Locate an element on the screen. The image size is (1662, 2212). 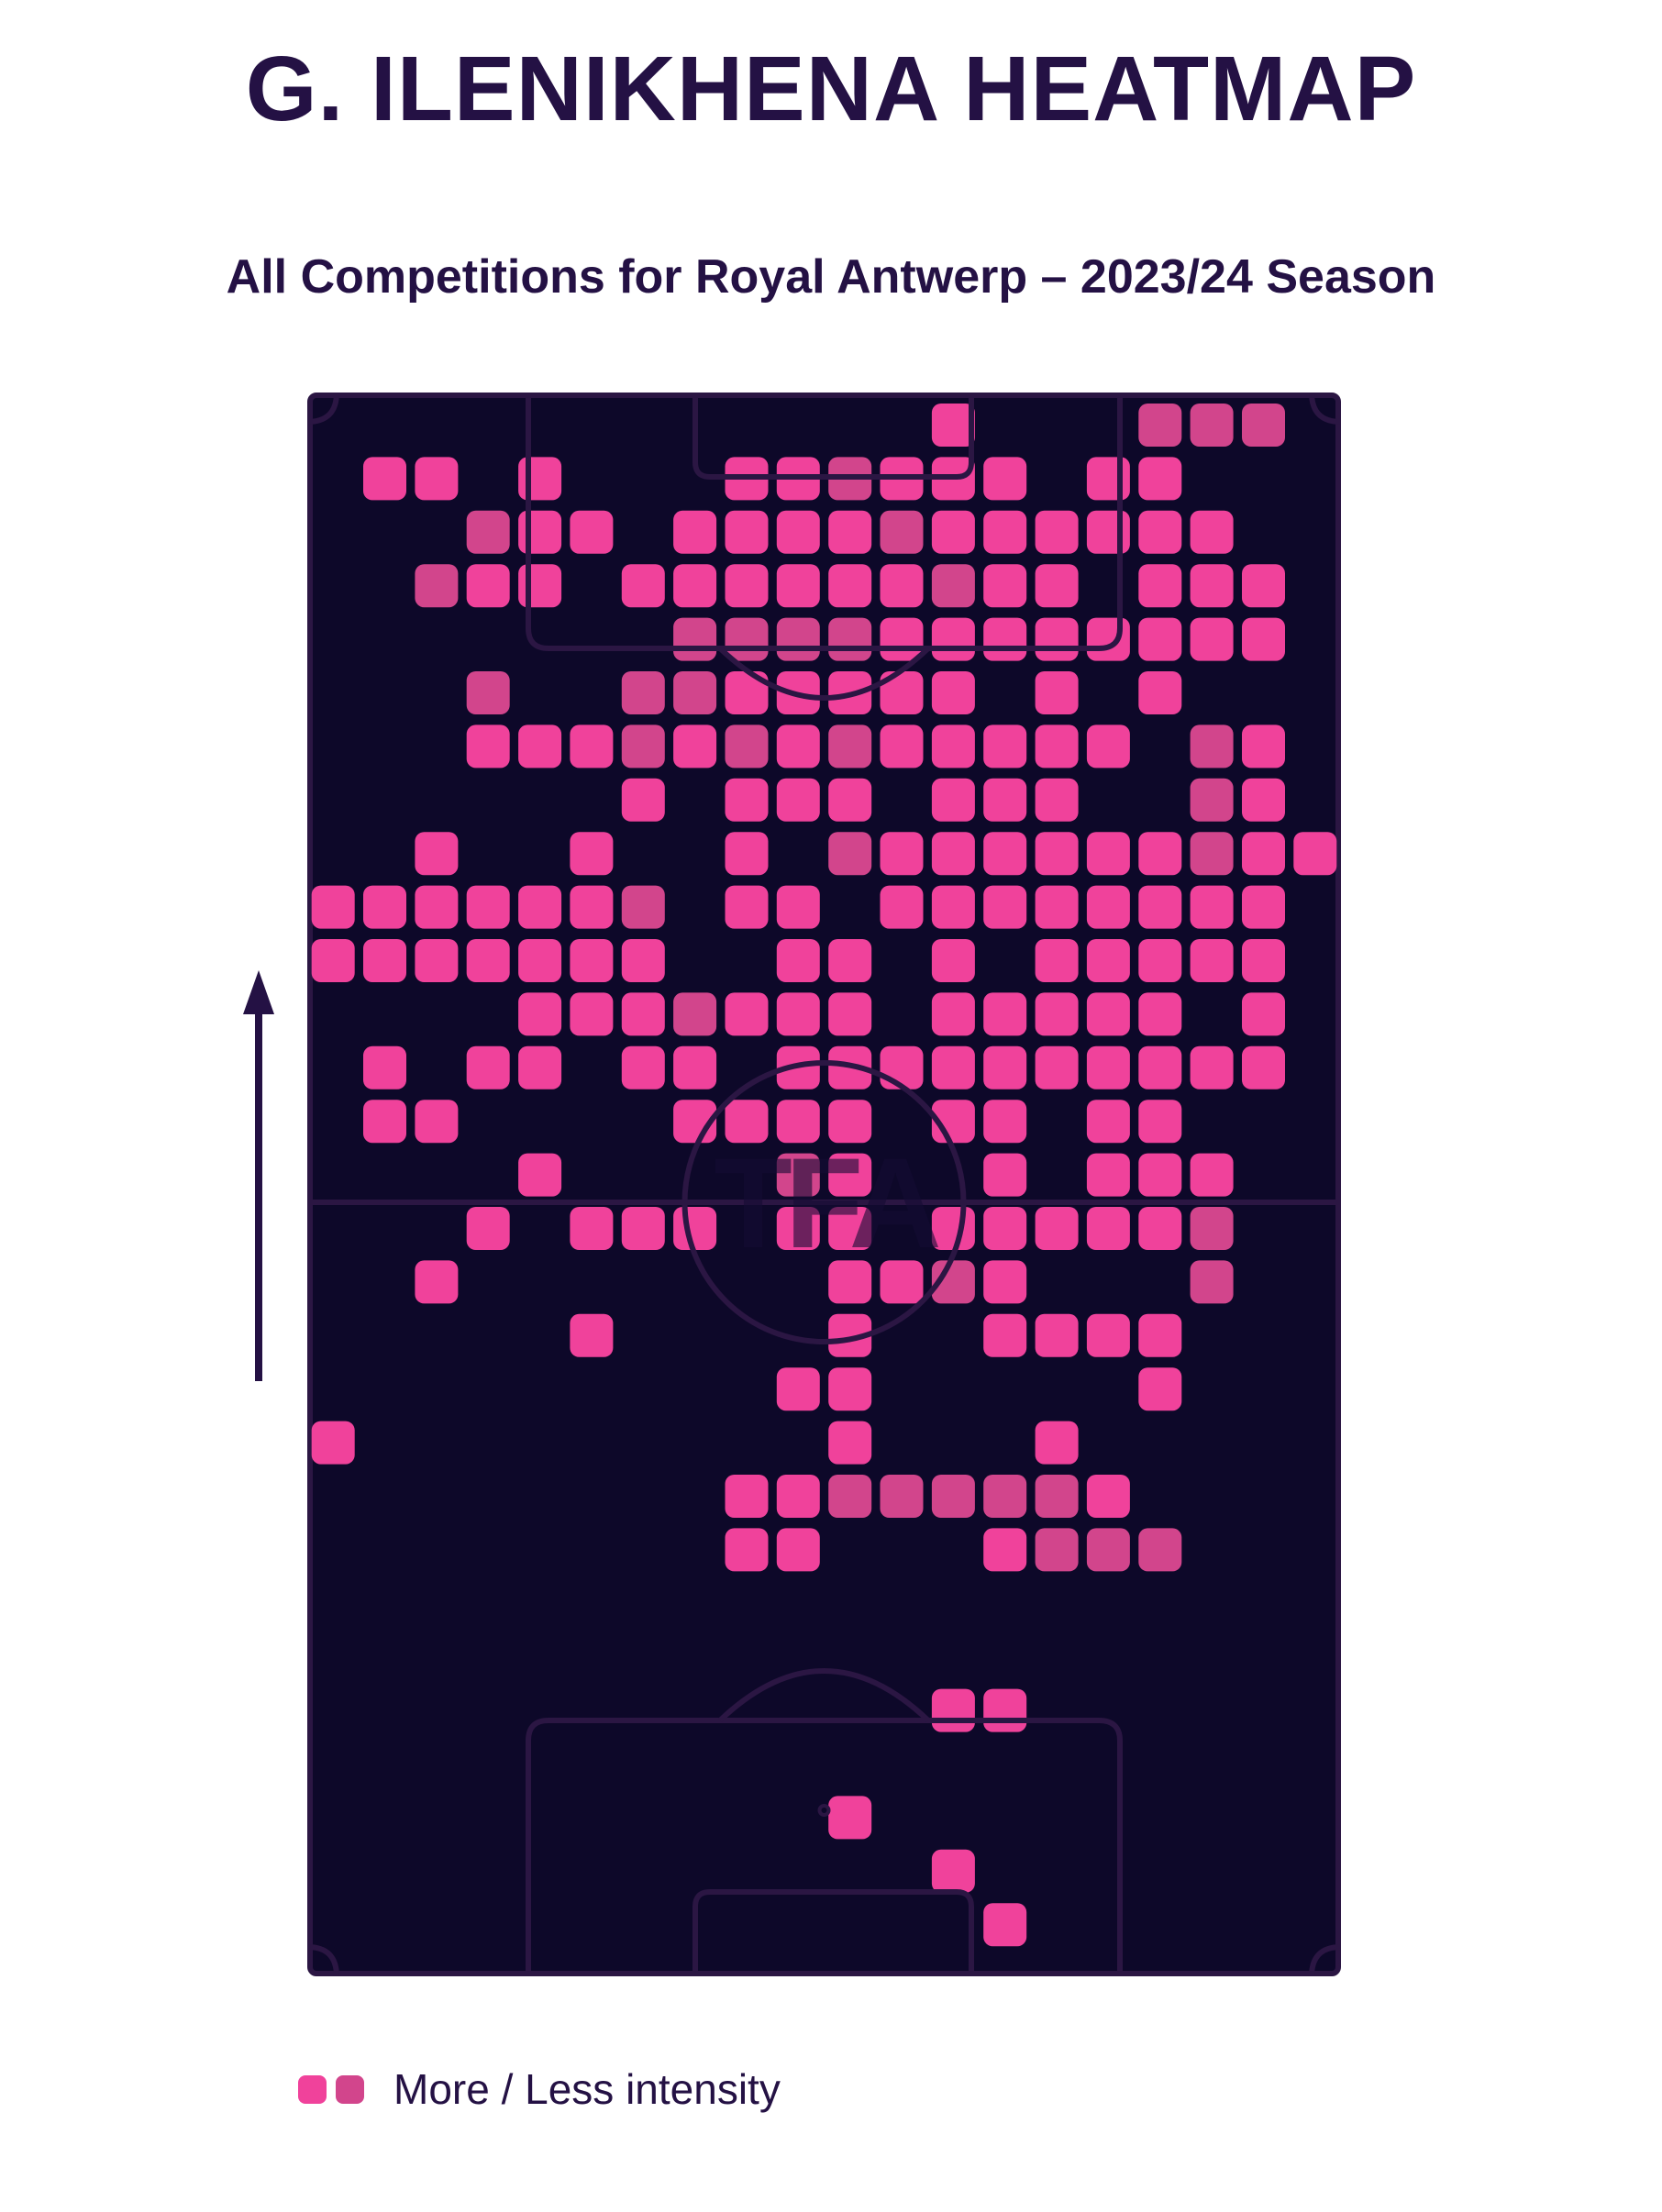
goal-area-bottom is located at coordinates (833, 1933).